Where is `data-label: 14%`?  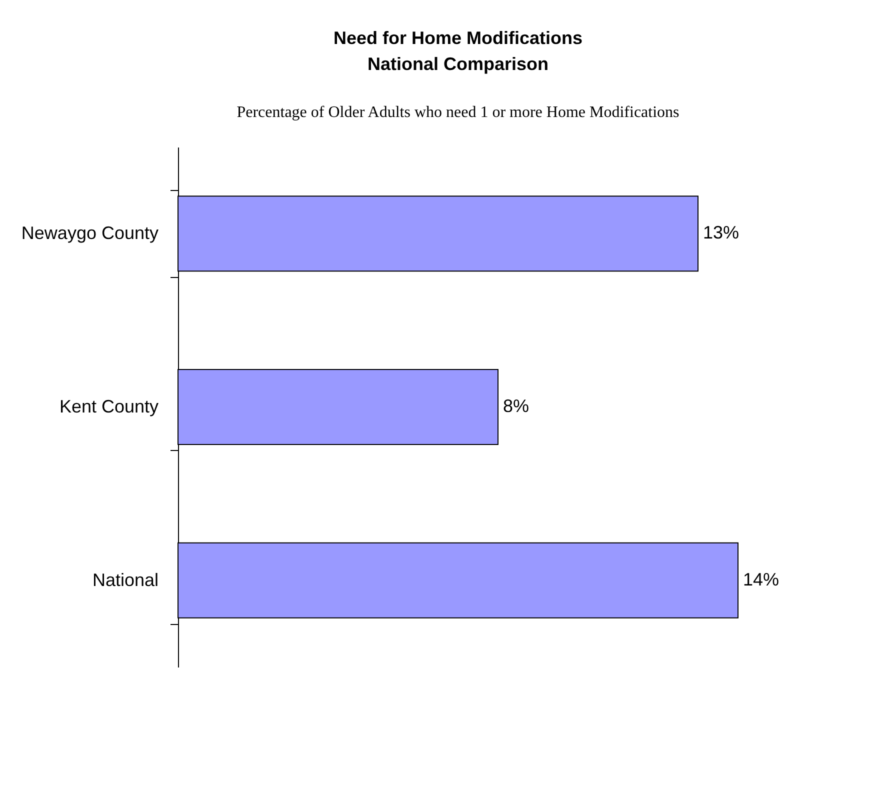
data-label: 14% is located at coordinates (761, 579).